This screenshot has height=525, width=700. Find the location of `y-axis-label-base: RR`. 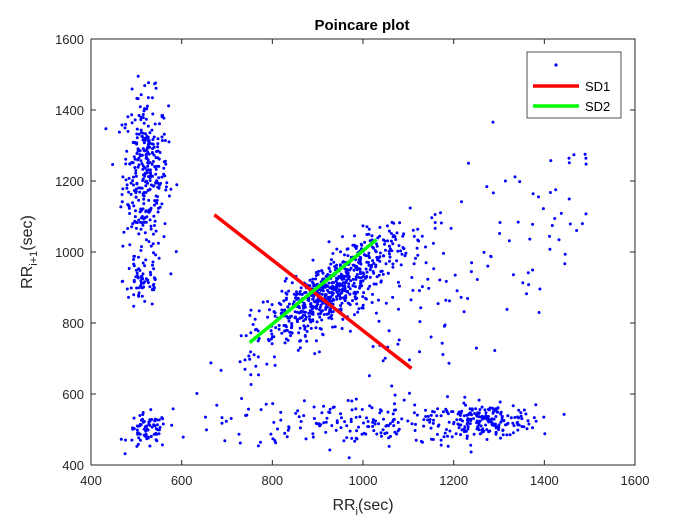

y-axis-label-base: RR is located at coordinates (27, 277).